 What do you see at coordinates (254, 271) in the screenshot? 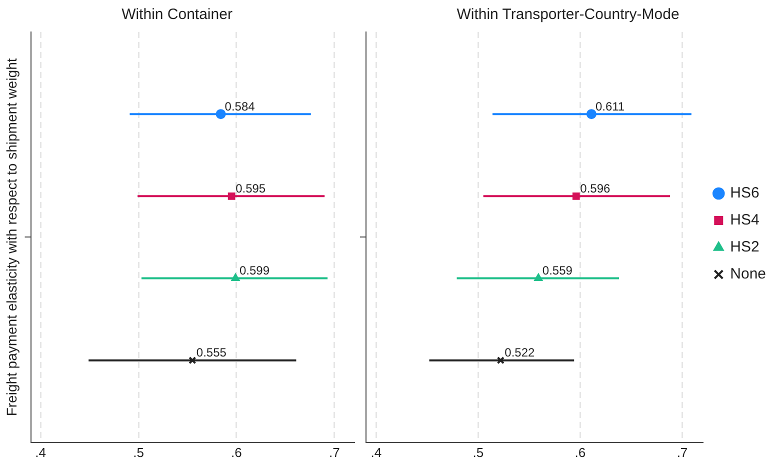
I see `data-label: 0.599` at bounding box center [254, 271].